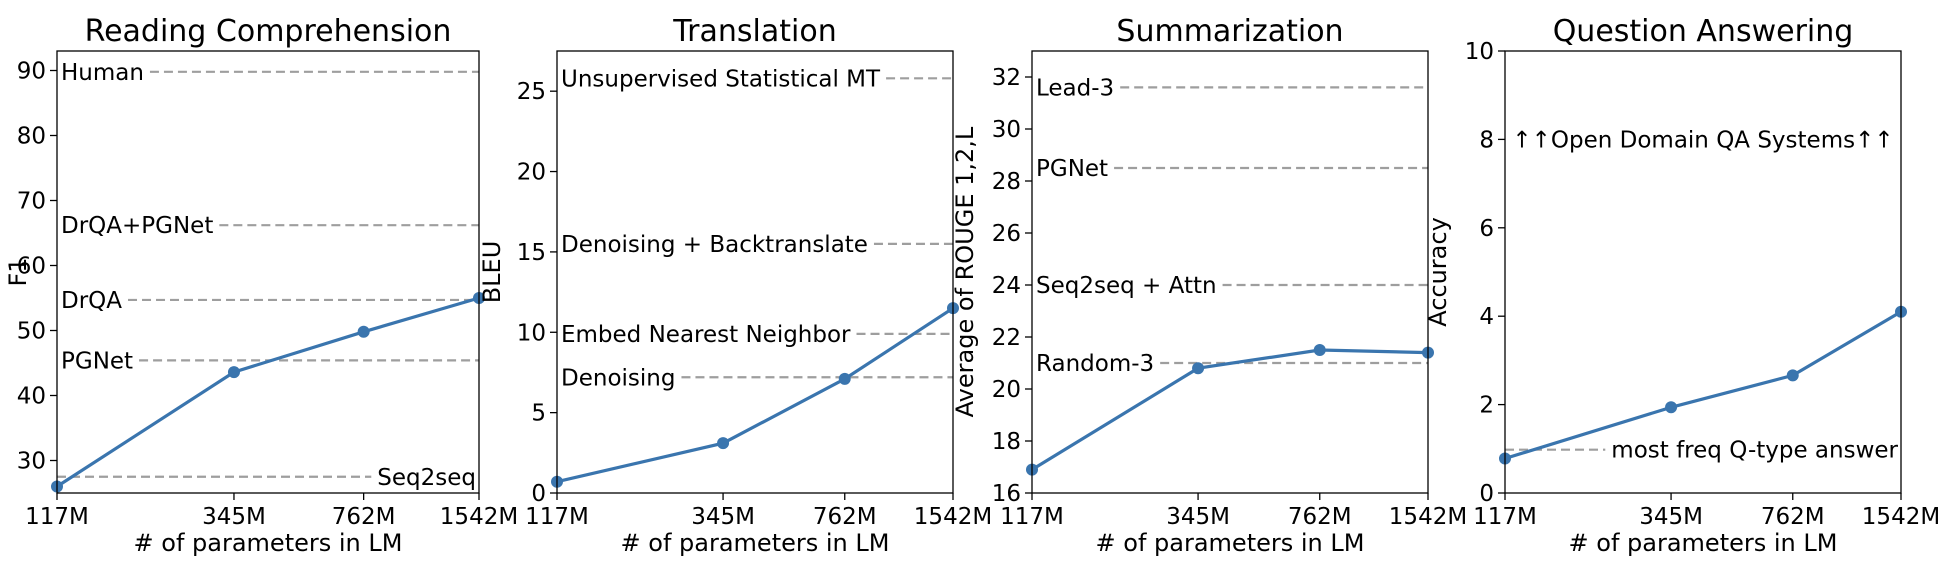  I want to click on reference-label: Denoising + Backtranslate, so click(714, 245).